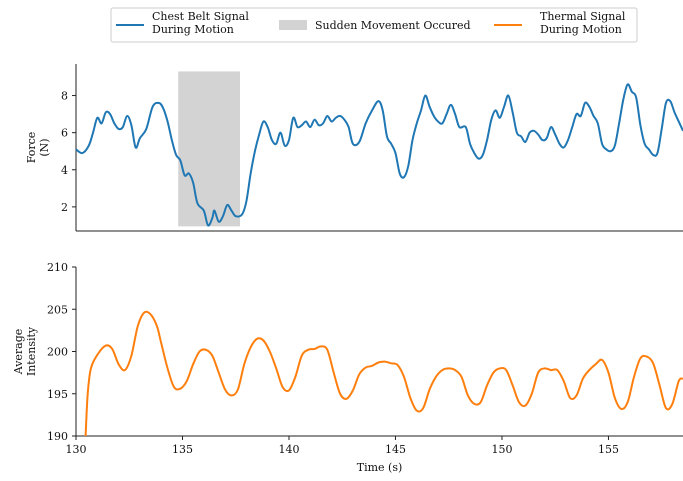 The width and height of the screenshot is (683, 481). What do you see at coordinates (76, 449) in the screenshot?
I see `time-x-tick-label: 130` at bounding box center [76, 449].